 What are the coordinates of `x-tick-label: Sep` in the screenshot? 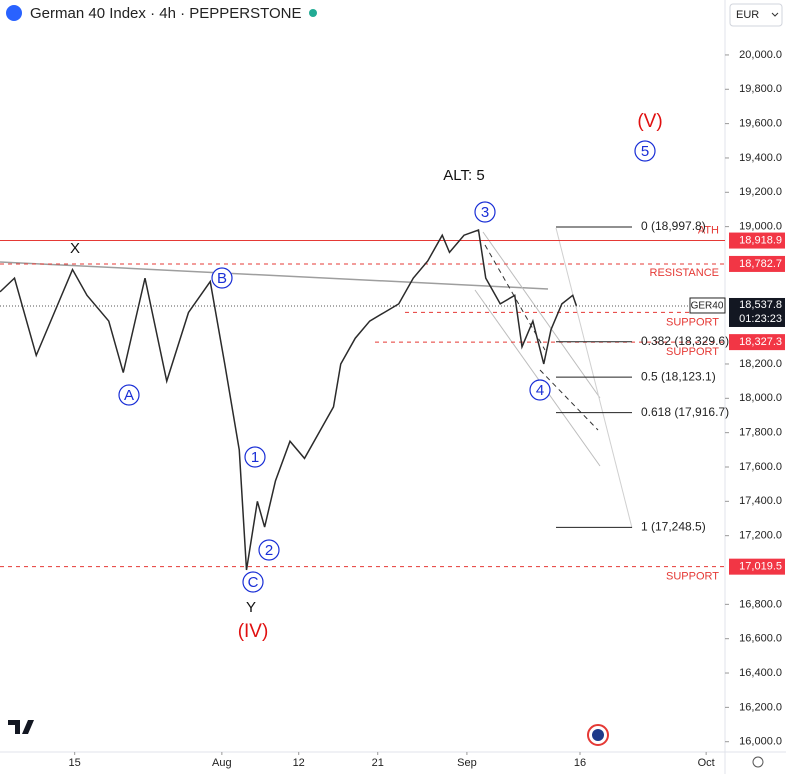 It's located at (467, 763).